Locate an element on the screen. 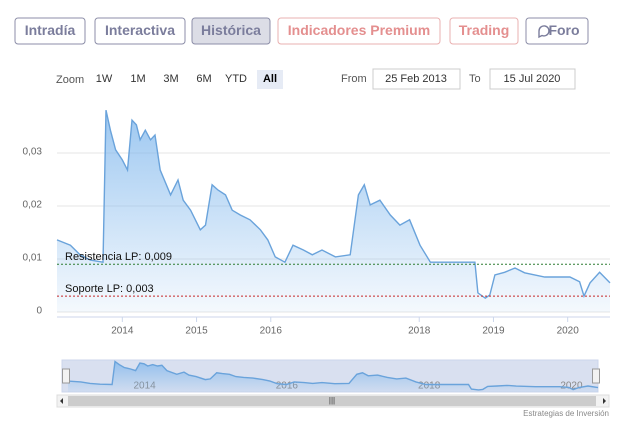 This screenshot has width=635, height=428. x-tick-label: 2020 is located at coordinates (568, 331).